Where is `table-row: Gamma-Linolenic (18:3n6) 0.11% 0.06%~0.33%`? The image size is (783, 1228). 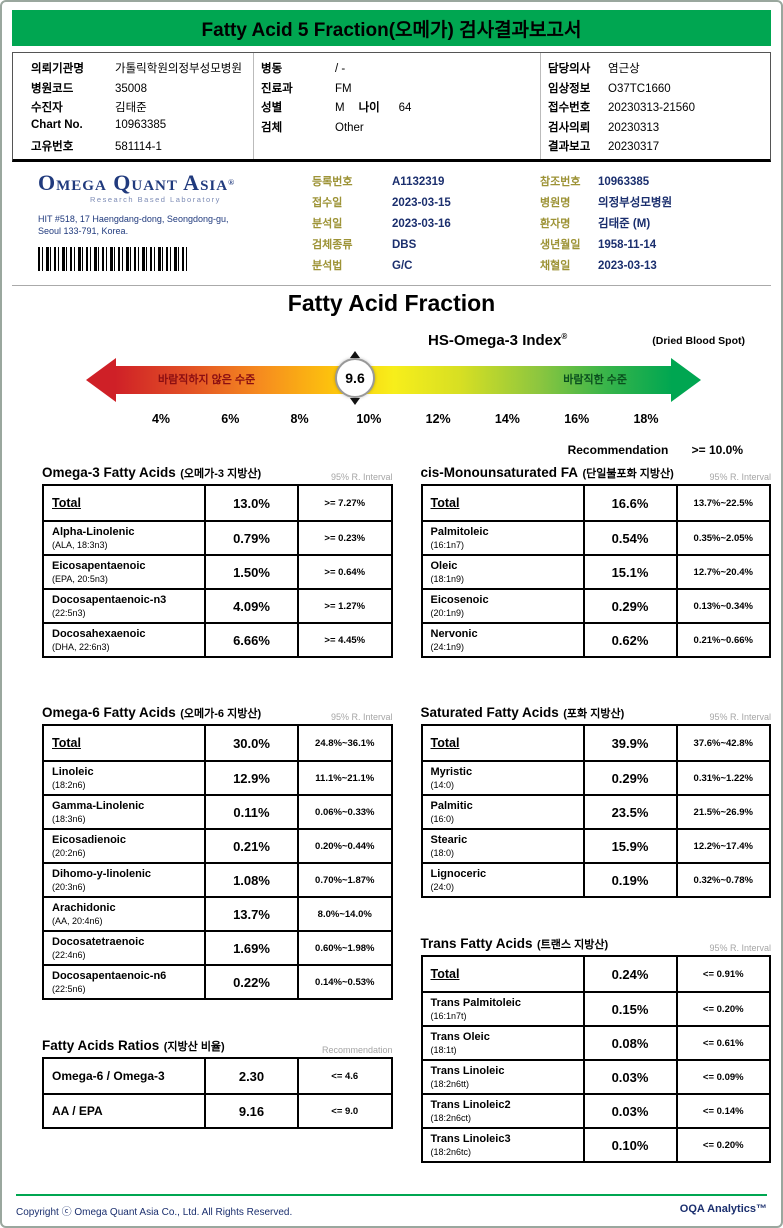 table-row: Gamma-Linolenic (18:3n6) 0.11% 0.06%~0.33% is located at coordinates (217, 811).